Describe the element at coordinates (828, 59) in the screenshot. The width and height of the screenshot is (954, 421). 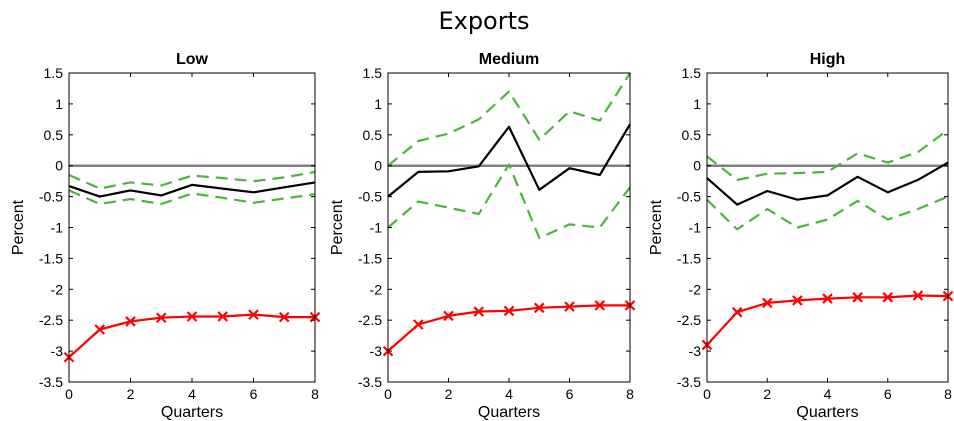
I see `panel-title: High` at that location.